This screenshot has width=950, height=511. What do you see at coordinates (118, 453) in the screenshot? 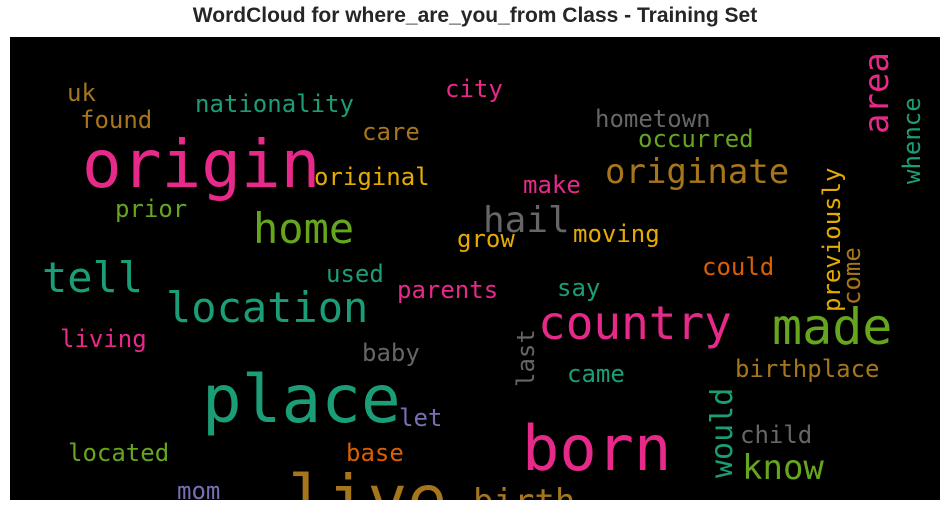
I see `word-located: located` at bounding box center [118, 453].